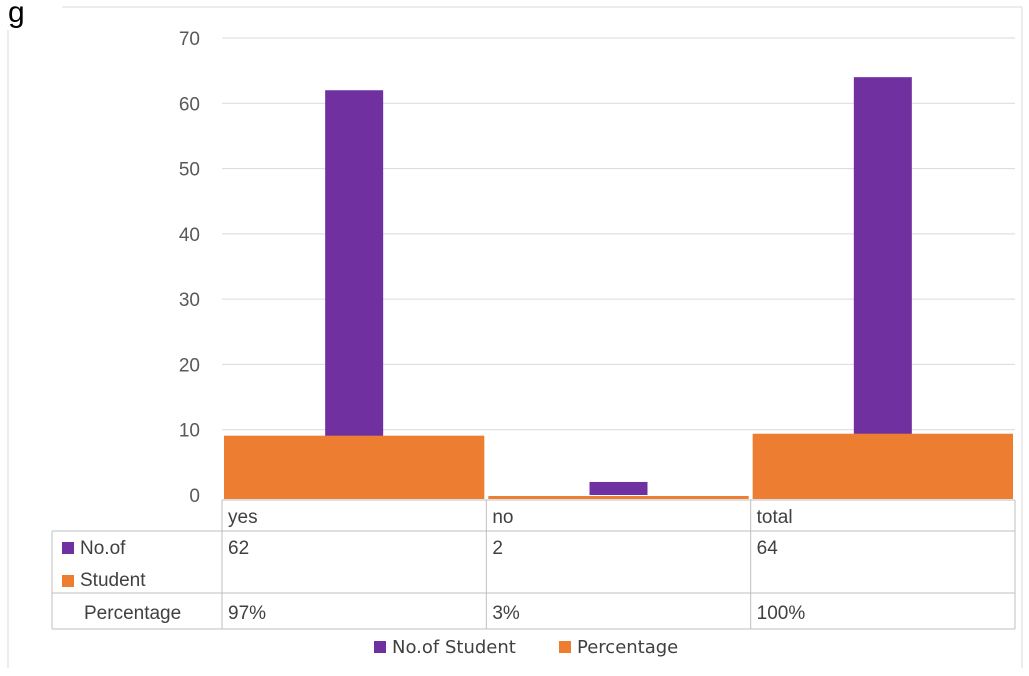  What do you see at coordinates (132, 613) in the screenshot?
I see `table-row-label: Percentage` at bounding box center [132, 613].